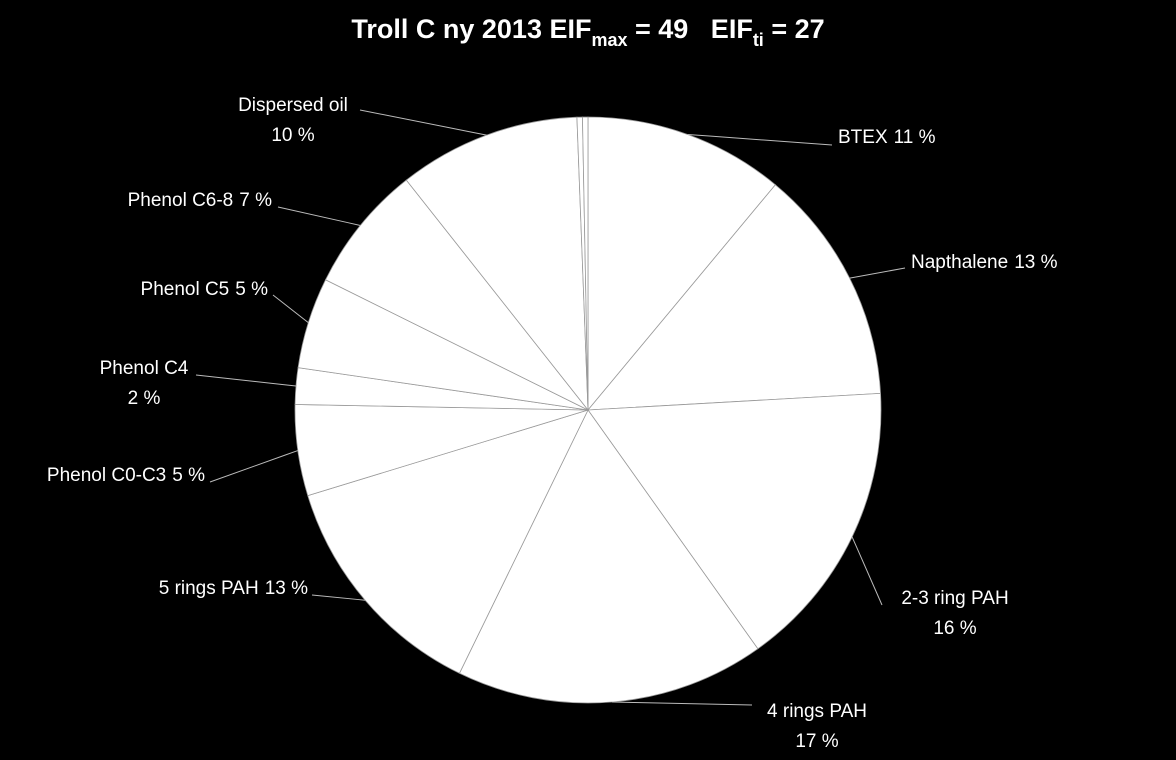 The height and width of the screenshot is (760, 1176). Describe the element at coordinates (915, 137) in the screenshot. I see `value-label: 11 %` at that location.